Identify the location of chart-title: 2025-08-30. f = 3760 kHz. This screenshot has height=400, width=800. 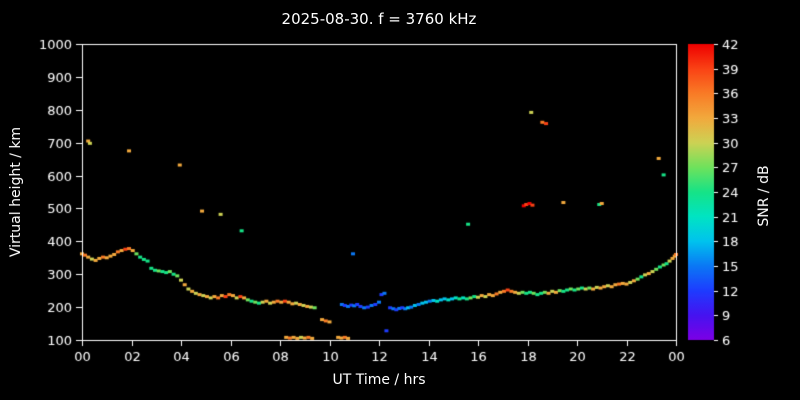
(379, 19).